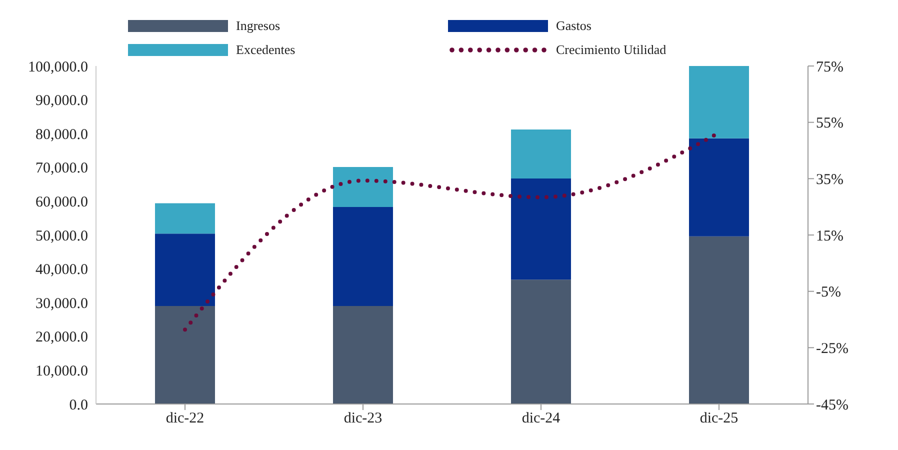 Image resolution: width=898 pixels, height=450 pixels. What do you see at coordinates (78, 405) in the screenshot?
I see `y-tick-label: 0.0` at bounding box center [78, 405].